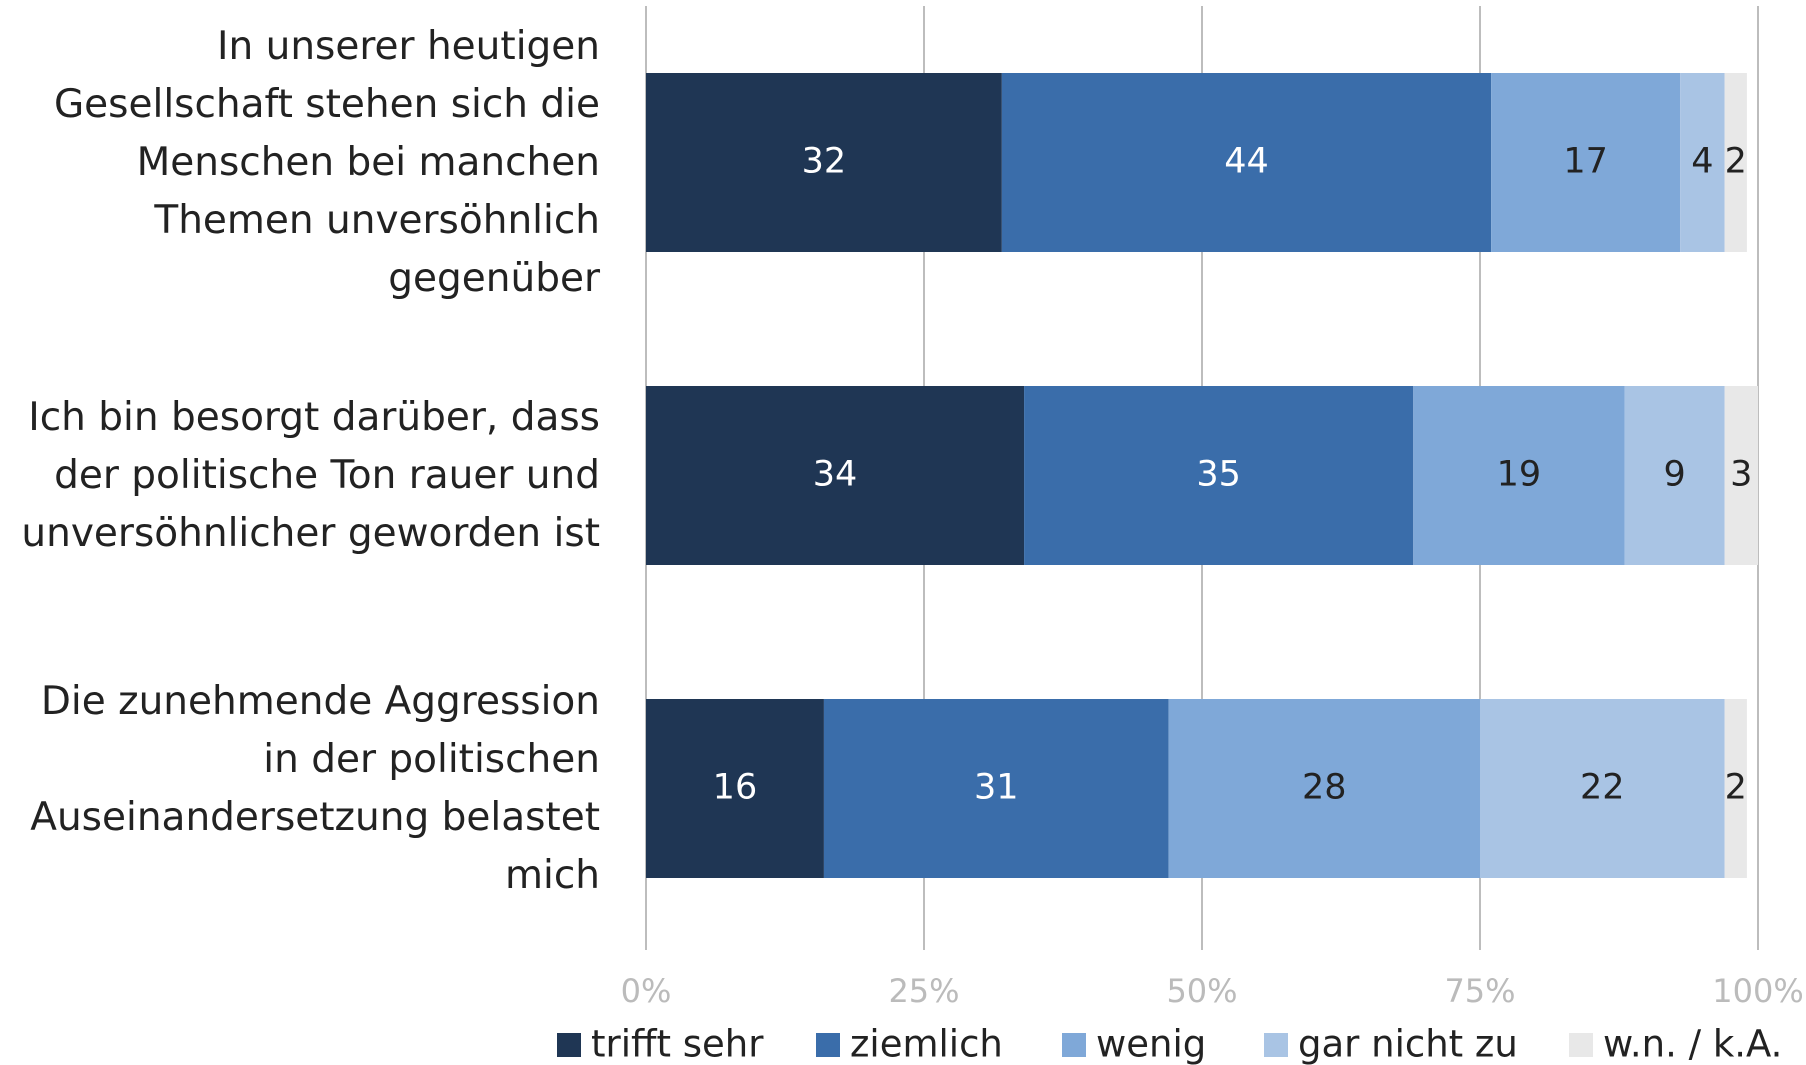 The width and height of the screenshot is (1806, 1065). I want to click on value-label: 35, so click(1218, 475).